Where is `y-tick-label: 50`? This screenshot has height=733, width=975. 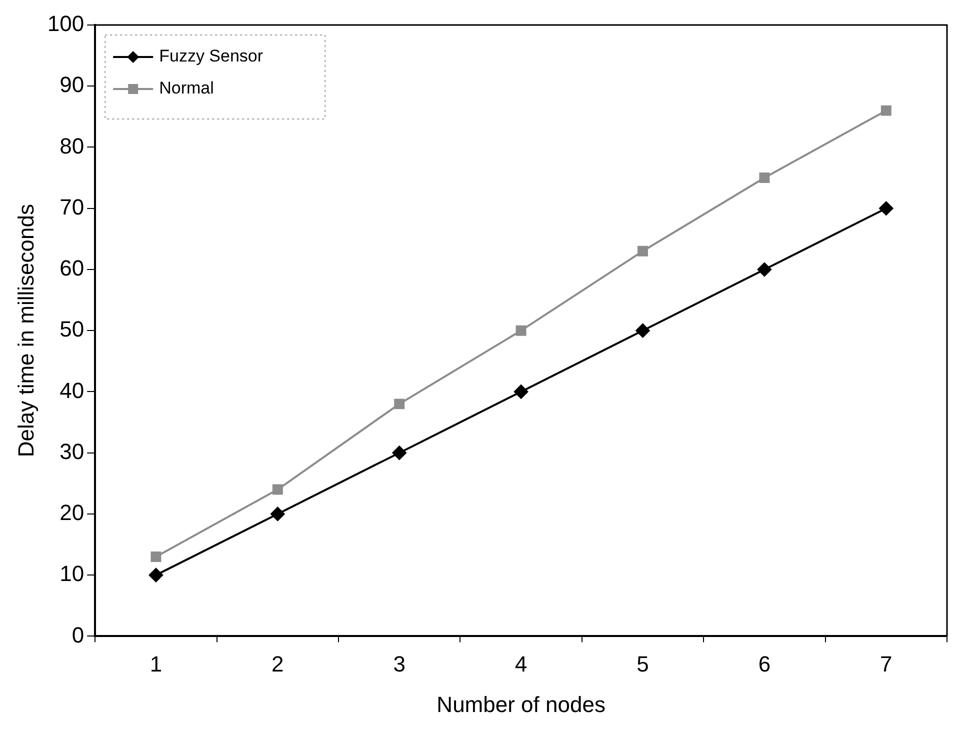
y-tick-label: 50 is located at coordinates (72, 329).